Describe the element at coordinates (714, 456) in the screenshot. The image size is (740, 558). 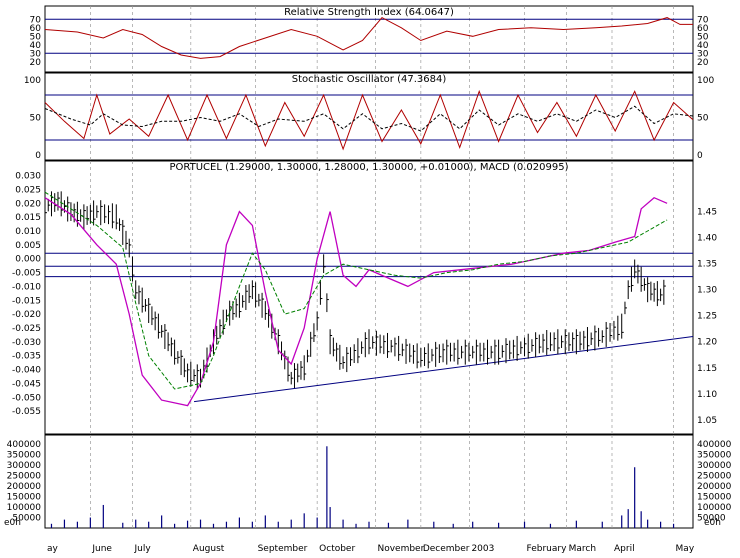
I see `volume-tick-label-right: 350000` at that location.